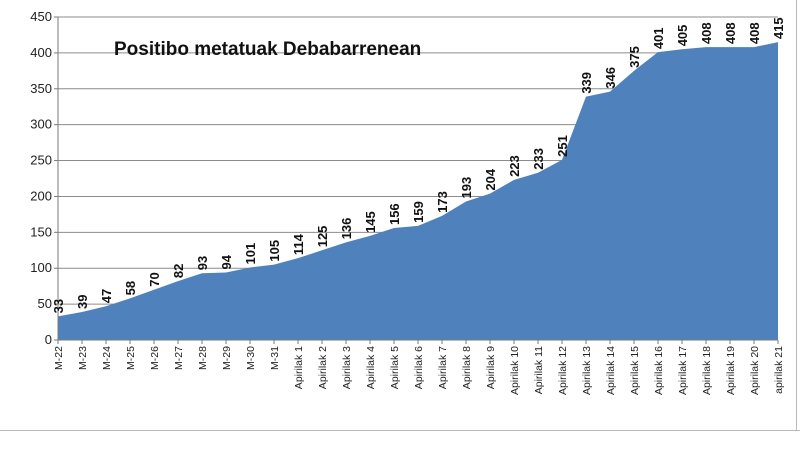 Image resolution: width=800 pixels, height=450 pixels. Describe the element at coordinates (346, 229) in the screenshot. I see `data-label: 136` at that location.